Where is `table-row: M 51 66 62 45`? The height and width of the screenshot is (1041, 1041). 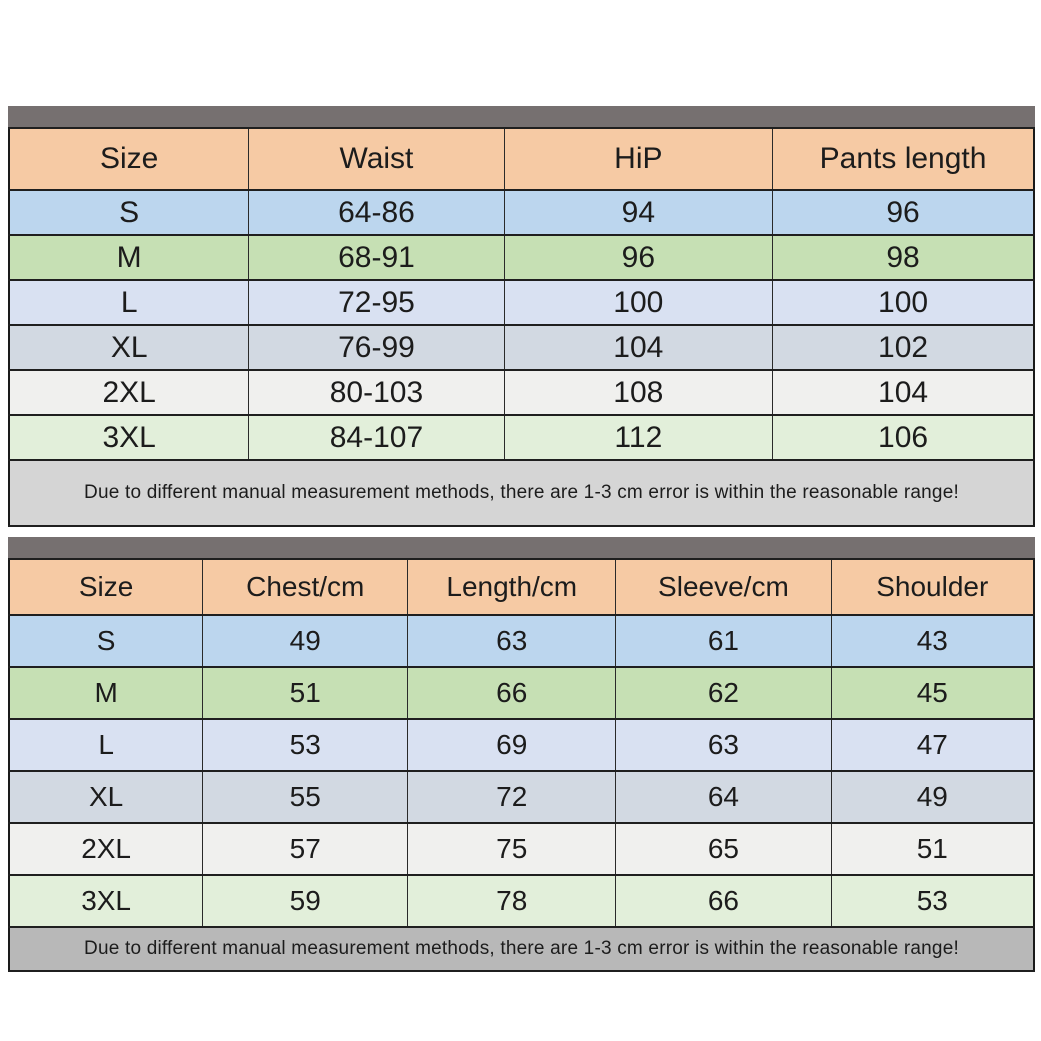 table-row: M 51 66 62 45 is located at coordinates (521, 693).